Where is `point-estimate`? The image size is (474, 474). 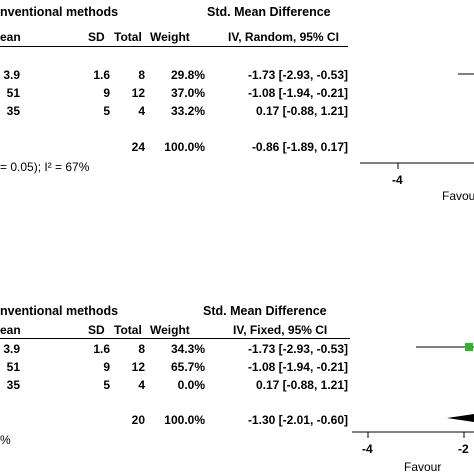
point-estimate is located at coordinates (469, 347).